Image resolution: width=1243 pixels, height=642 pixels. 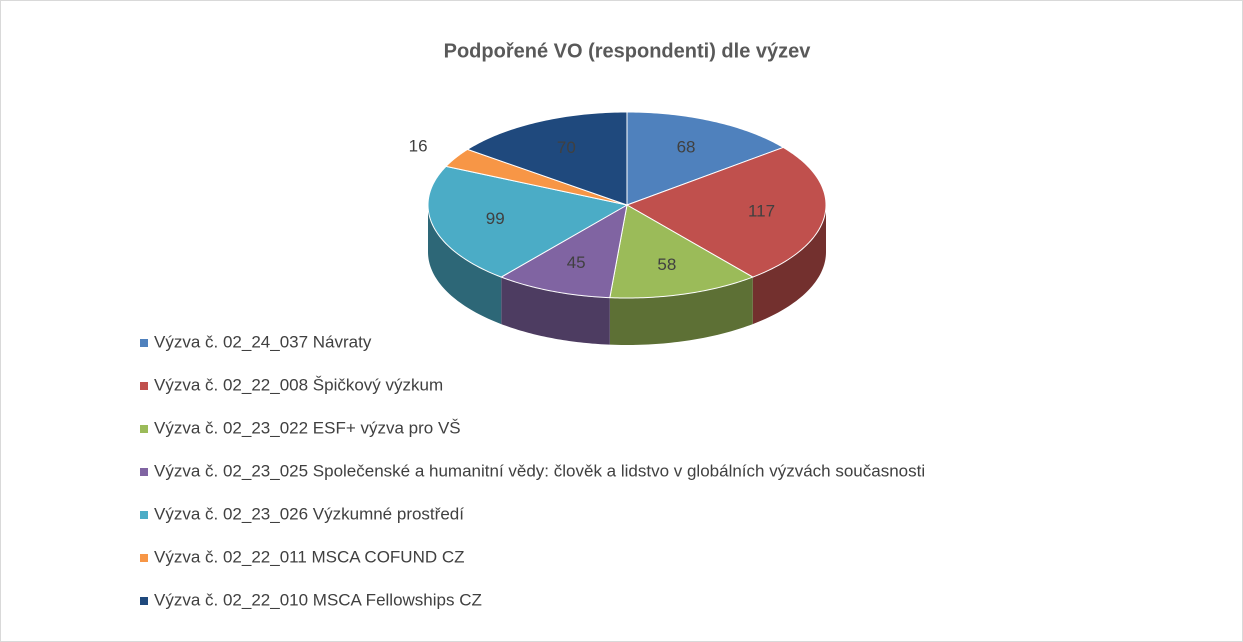 What do you see at coordinates (628, 51) in the screenshot?
I see `chart-title: Podpořené VO (respondenti) dle výzev` at bounding box center [628, 51].